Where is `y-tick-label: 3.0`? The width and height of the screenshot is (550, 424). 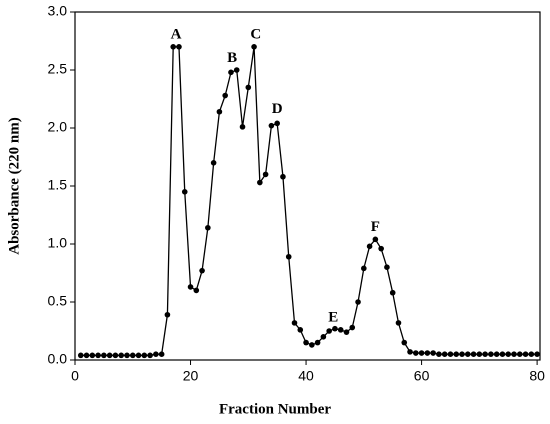 y-tick-label: 3.0 is located at coordinates (58, 11).